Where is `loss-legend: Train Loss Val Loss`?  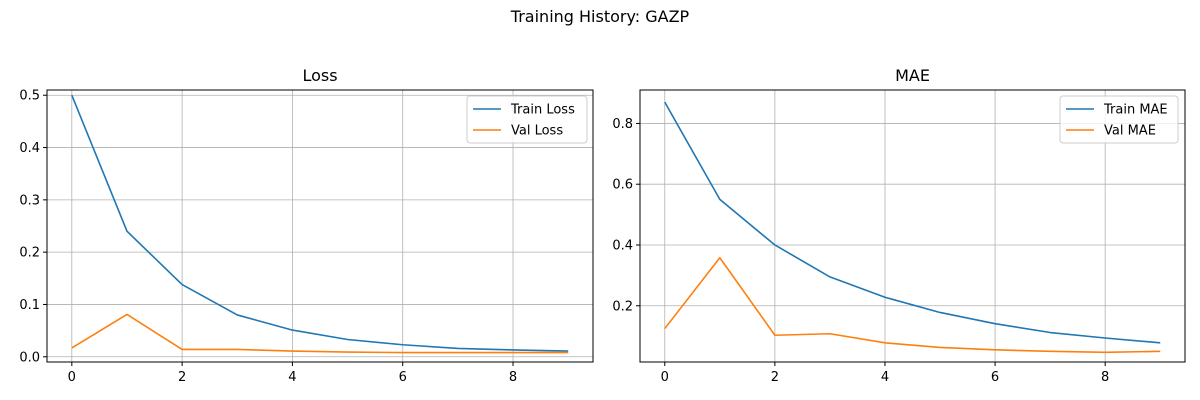
loss-legend: Train Loss Val Loss is located at coordinates (527, 119).